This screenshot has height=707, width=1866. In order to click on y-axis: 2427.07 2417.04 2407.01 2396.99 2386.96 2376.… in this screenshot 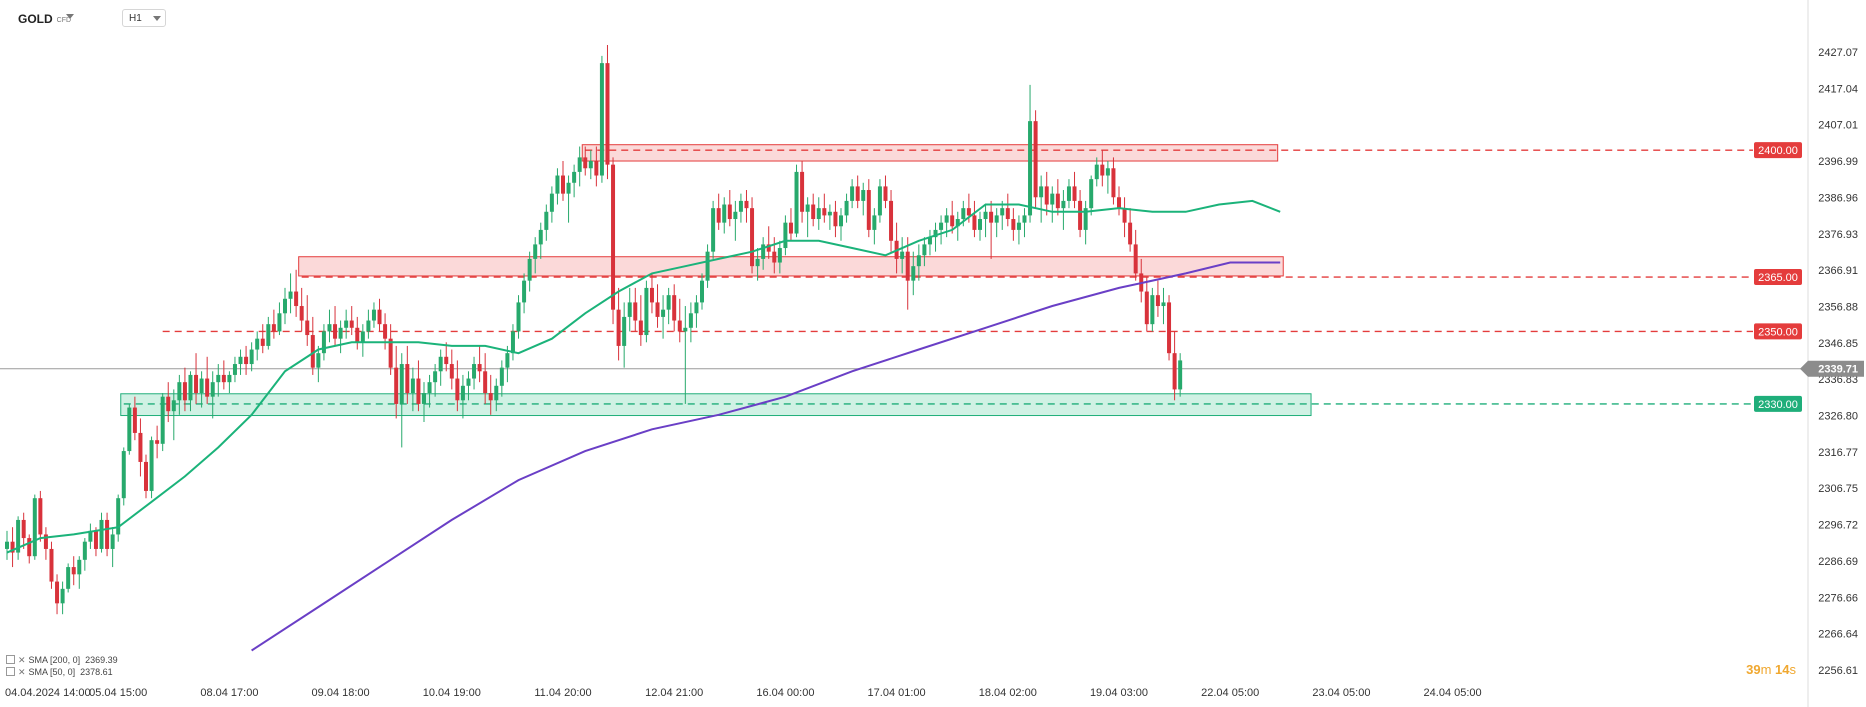, I will do `click(1838, 362)`.